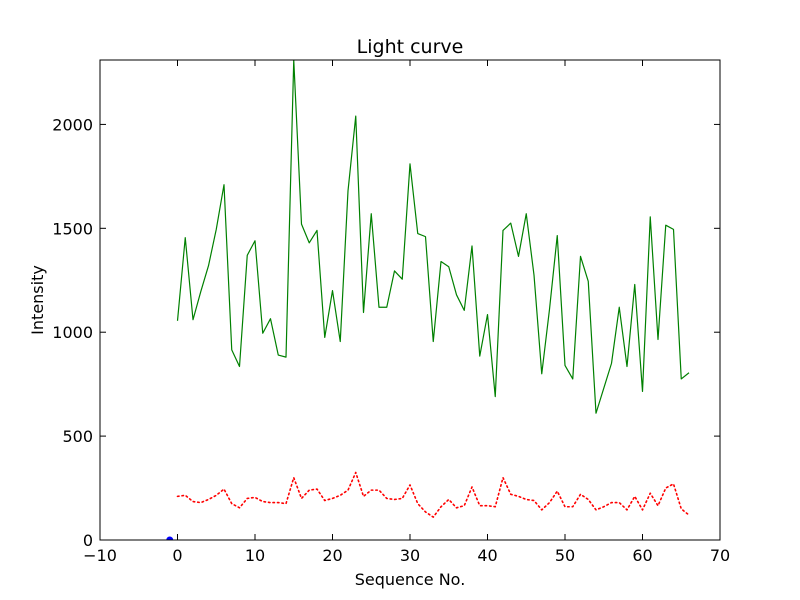 The height and width of the screenshot is (600, 800). Describe the element at coordinates (410, 579) in the screenshot. I see `x-axis-title: Sequence No.` at that location.